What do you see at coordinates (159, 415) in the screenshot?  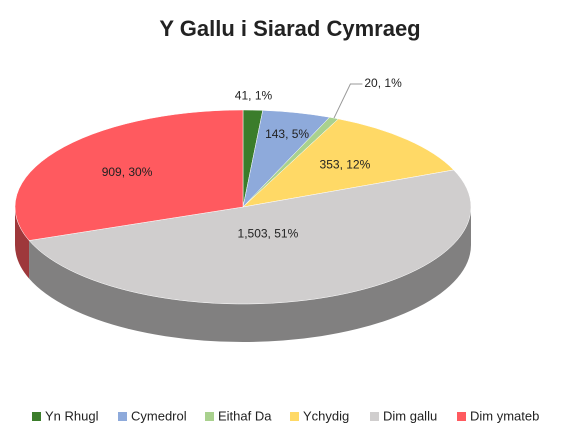 I see `legend-label: Cymedrol` at bounding box center [159, 415].